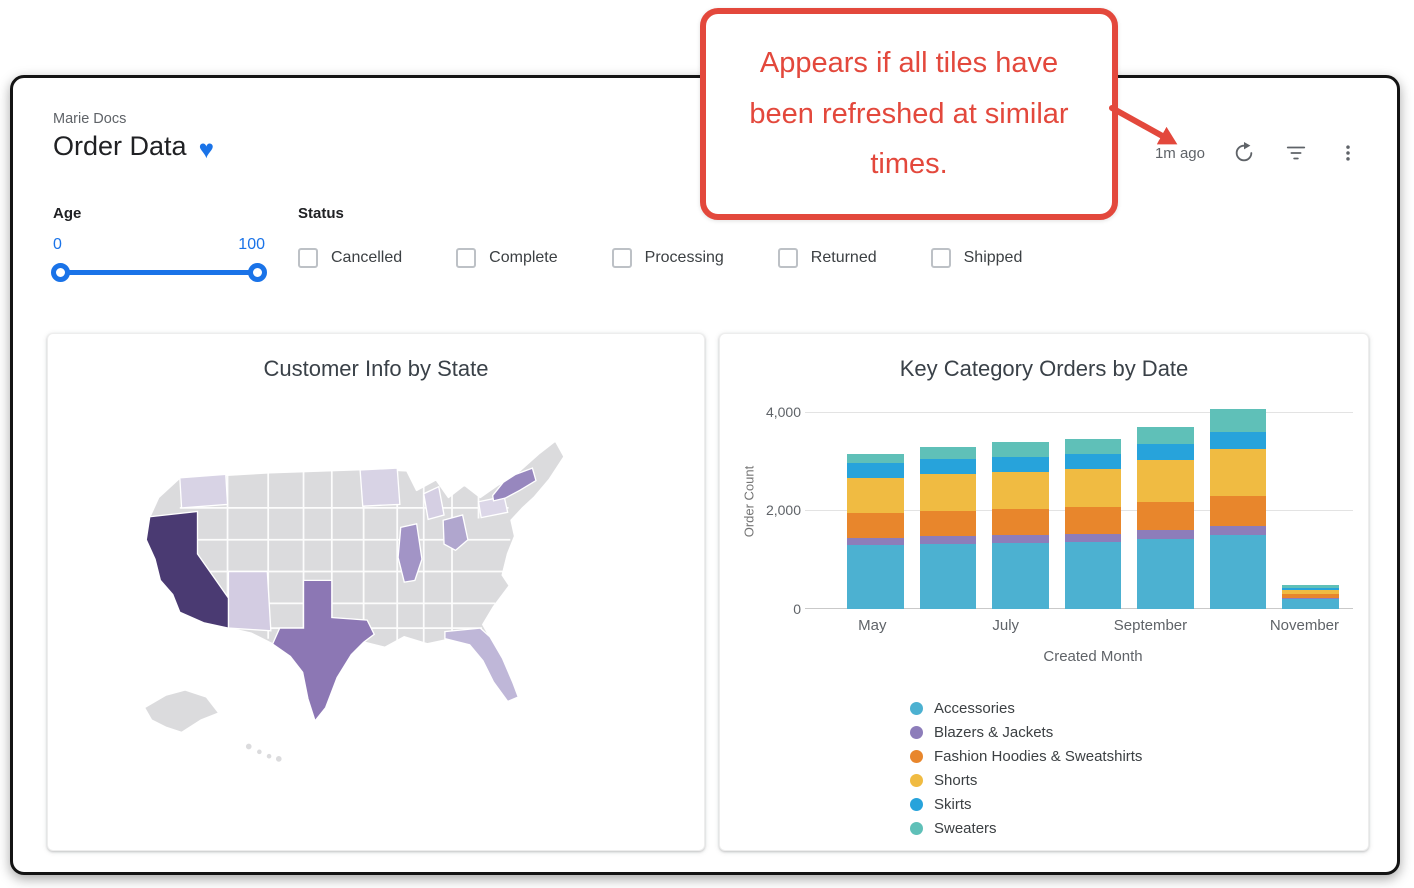  Describe the element at coordinates (1026, 756) in the screenshot. I see `legend-item: Fashion Hoodies & Sweatshirts` at that location.